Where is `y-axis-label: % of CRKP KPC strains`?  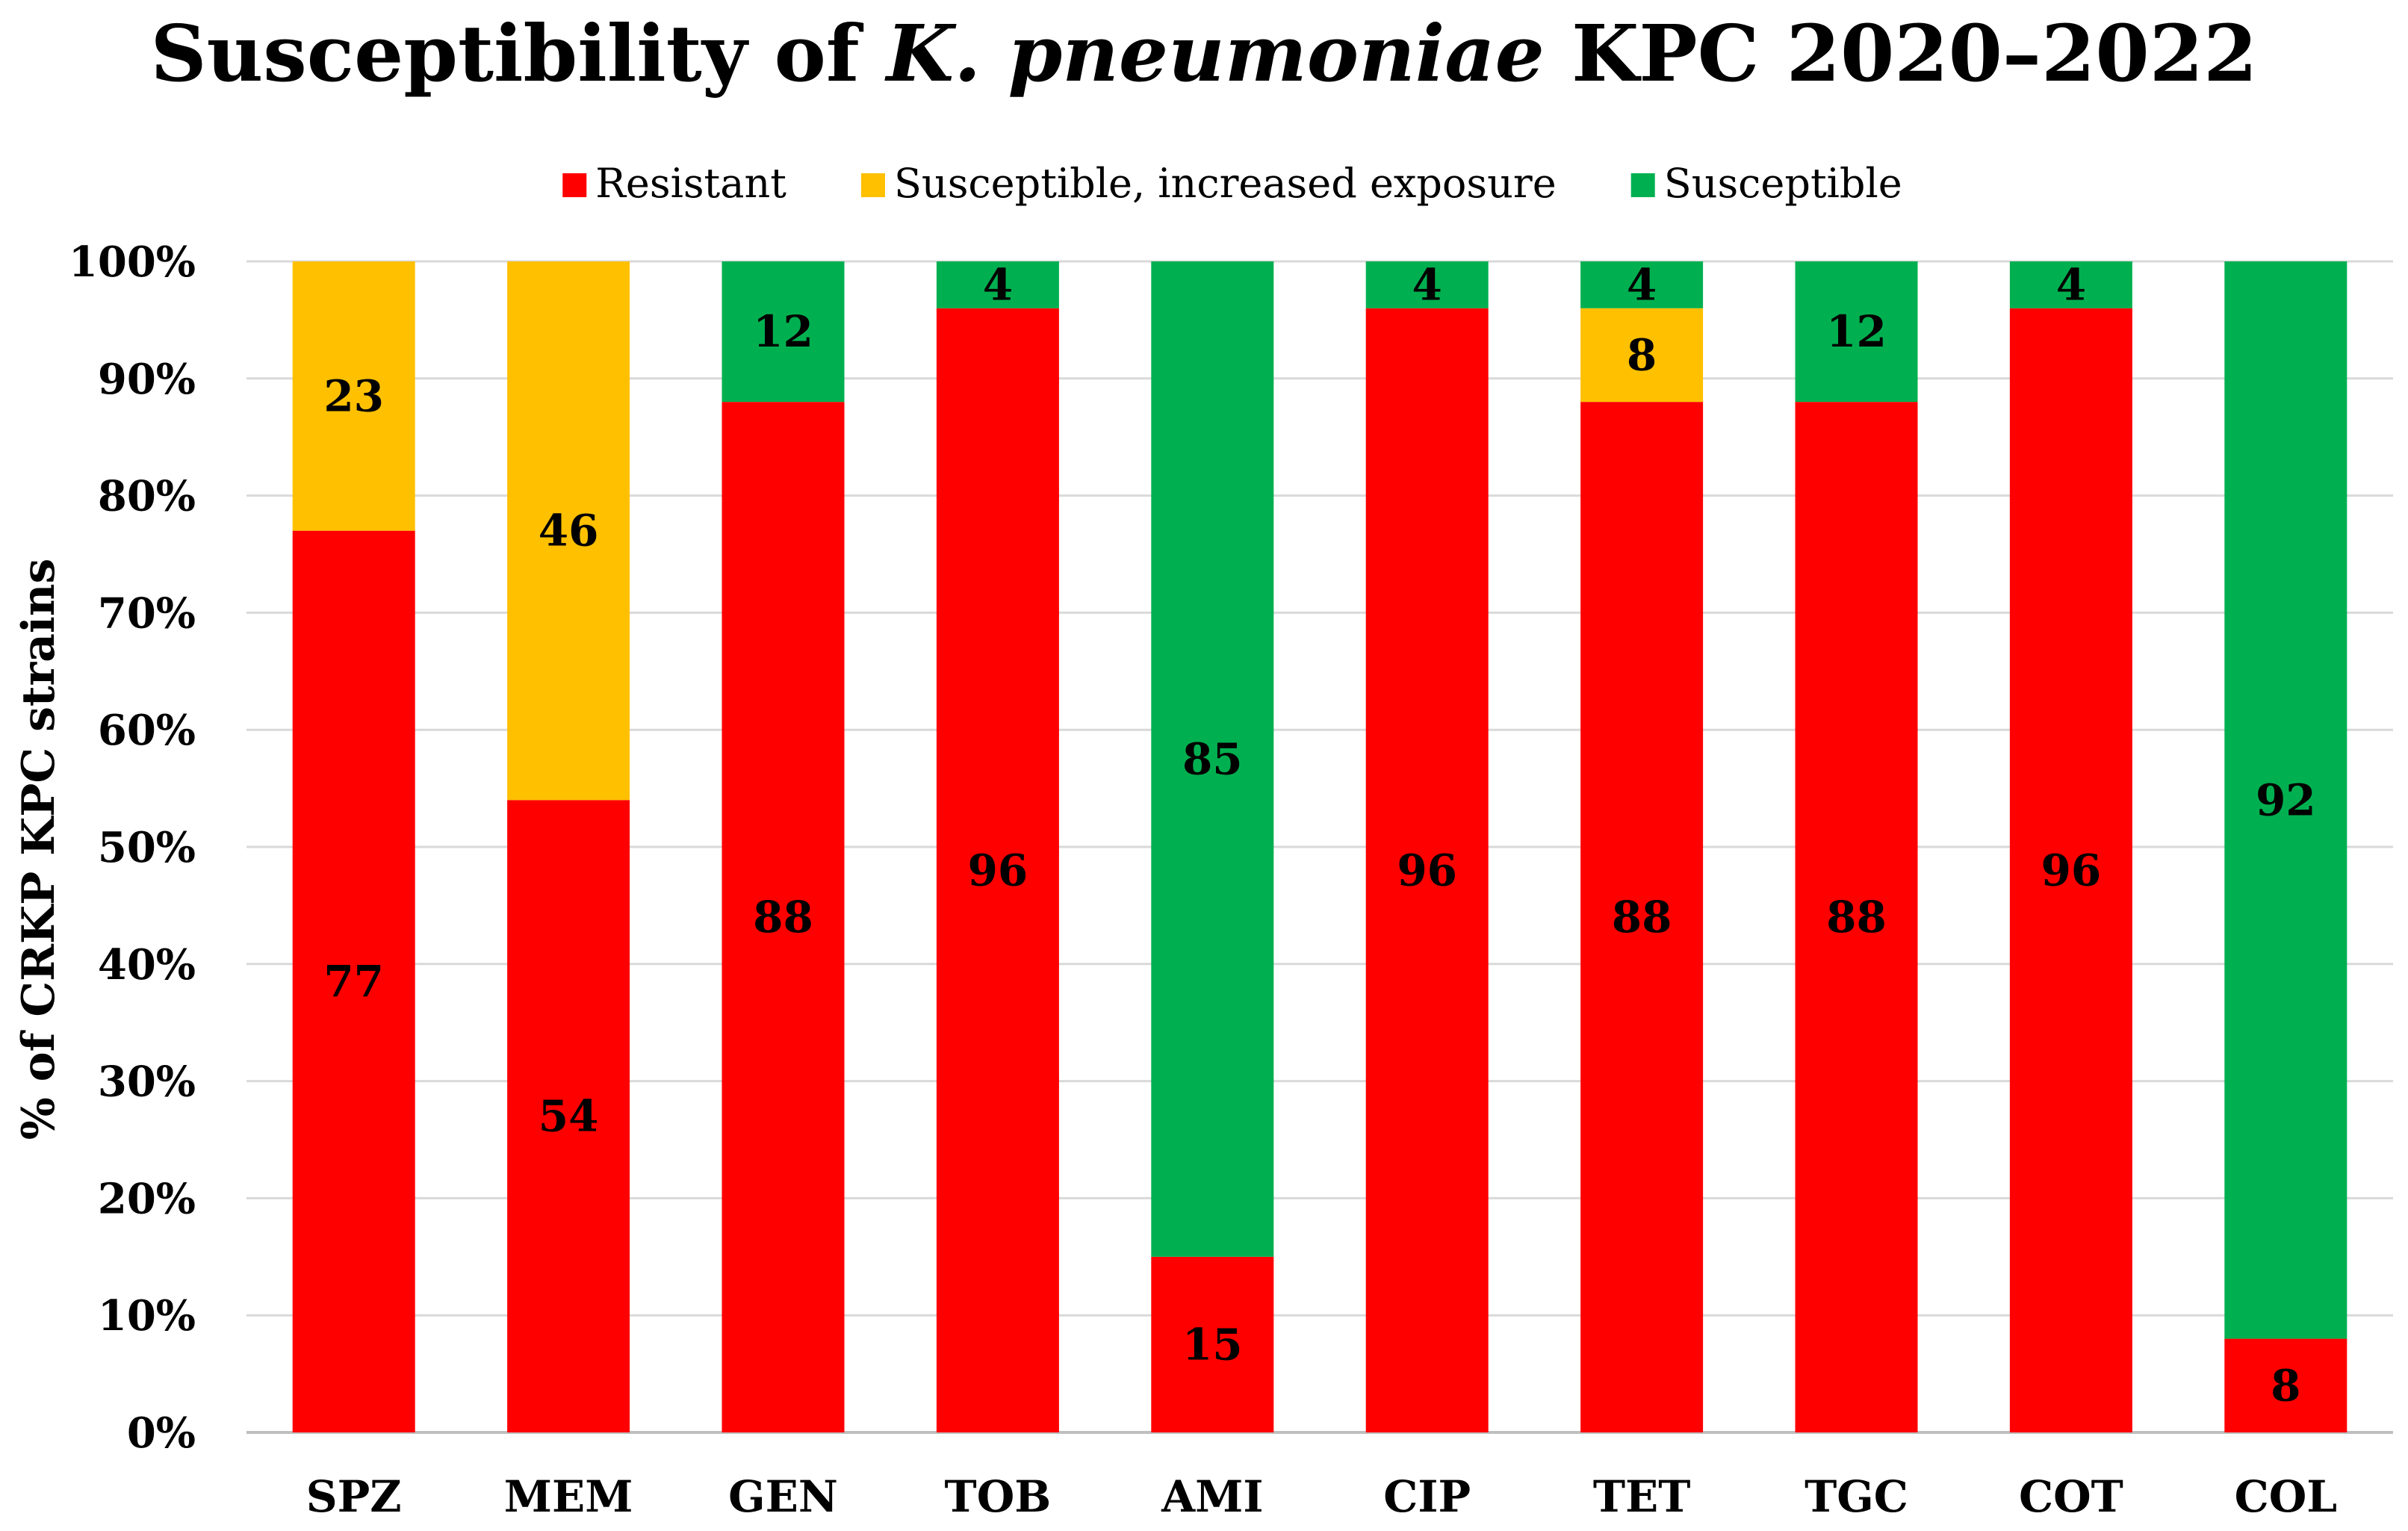 y-axis-label: % of CRKP KPC strains is located at coordinates (39, 849).